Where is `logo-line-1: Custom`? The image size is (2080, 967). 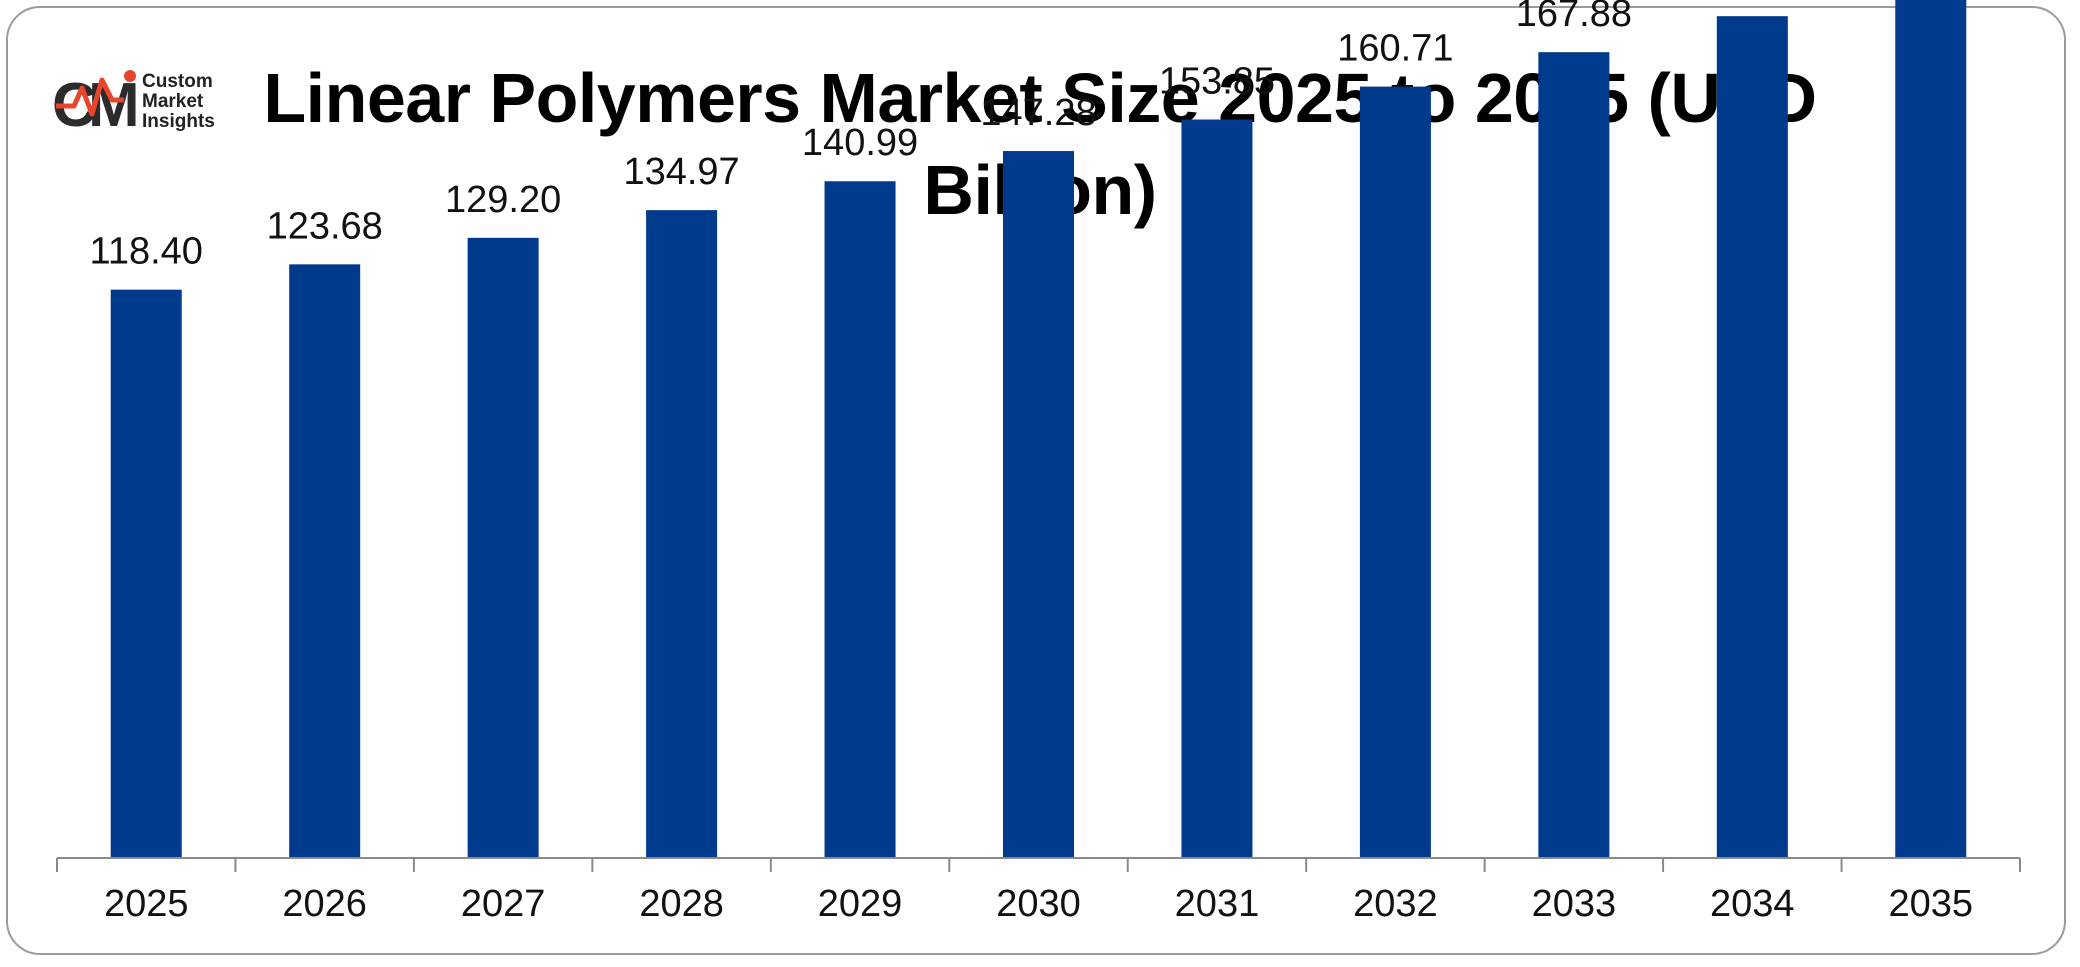
logo-line-1: Custom is located at coordinates (177, 81).